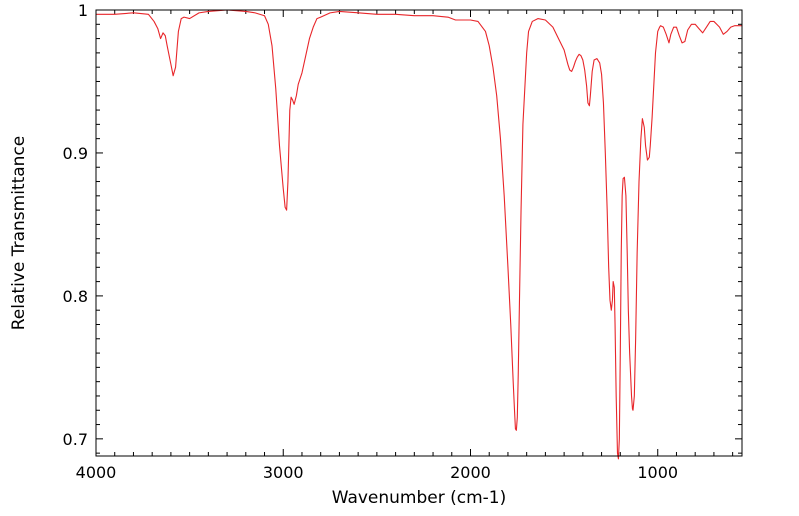 This screenshot has height=516, width=799. What do you see at coordinates (75, 296) in the screenshot?
I see `y-tick-label: 0.8` at bounding box center [75, 296].